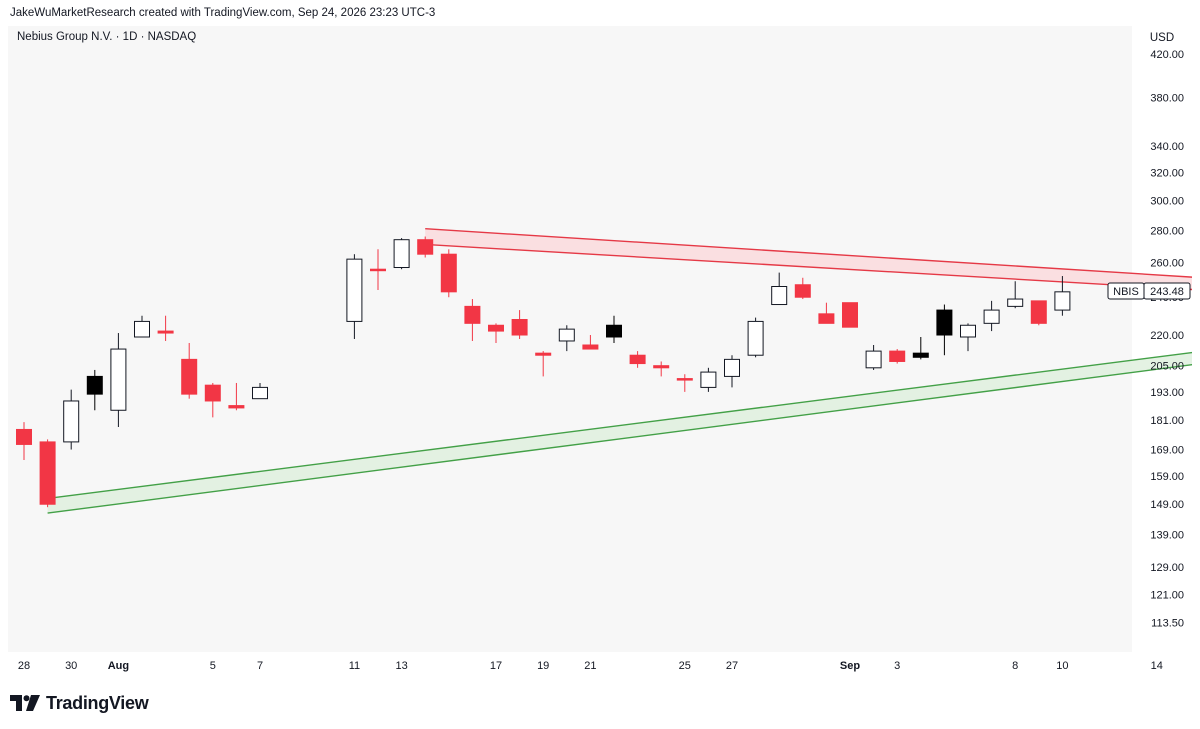  What do you see at coordinates (1167, 147) in the screenshot?
I see `y-tick-label: 340.00` at bounding box center [1167, 147].